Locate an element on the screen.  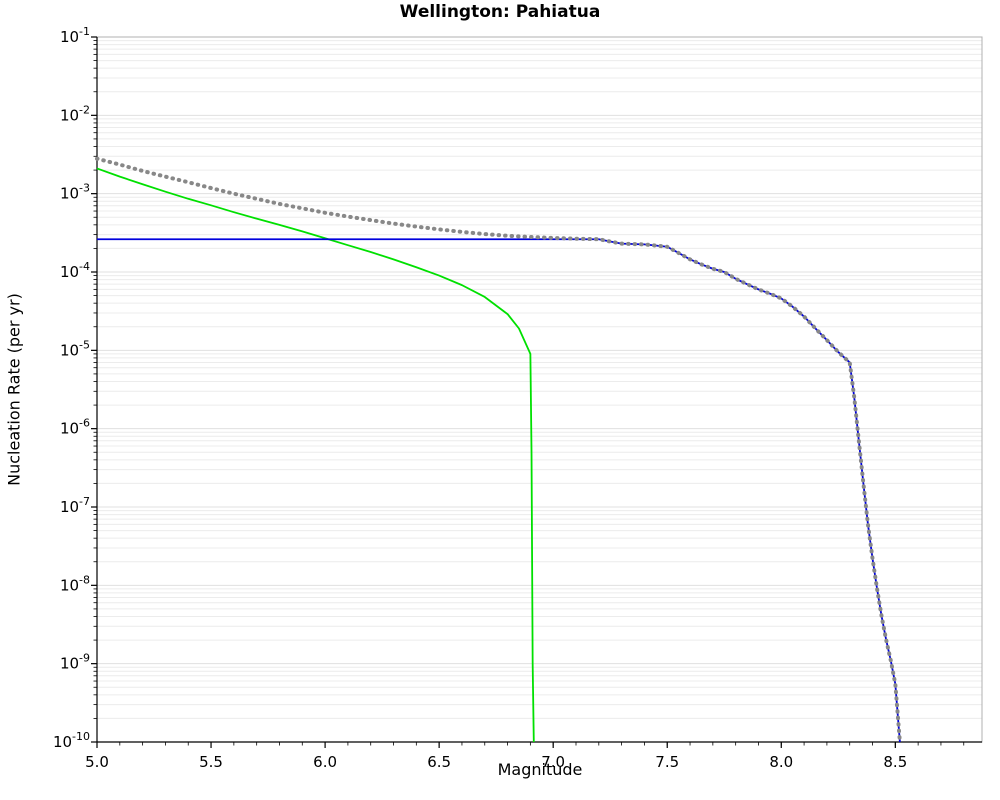
x-axis-label: Magnitude is located at coordinates (540, 769).